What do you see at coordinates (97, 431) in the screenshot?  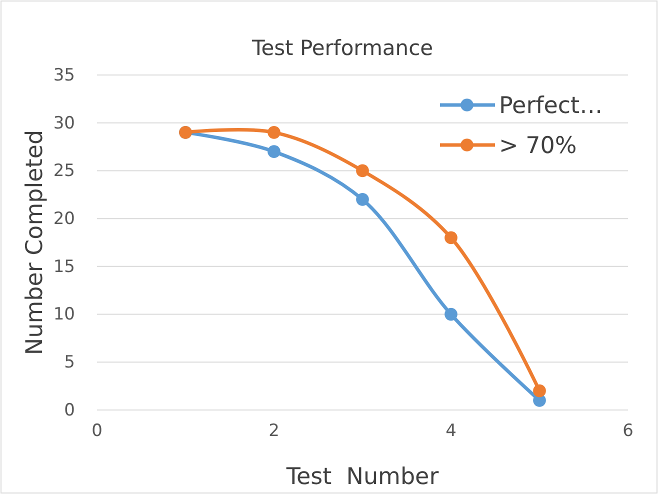 I see `x-tick-label: 0` at bounding box center [97, 431].